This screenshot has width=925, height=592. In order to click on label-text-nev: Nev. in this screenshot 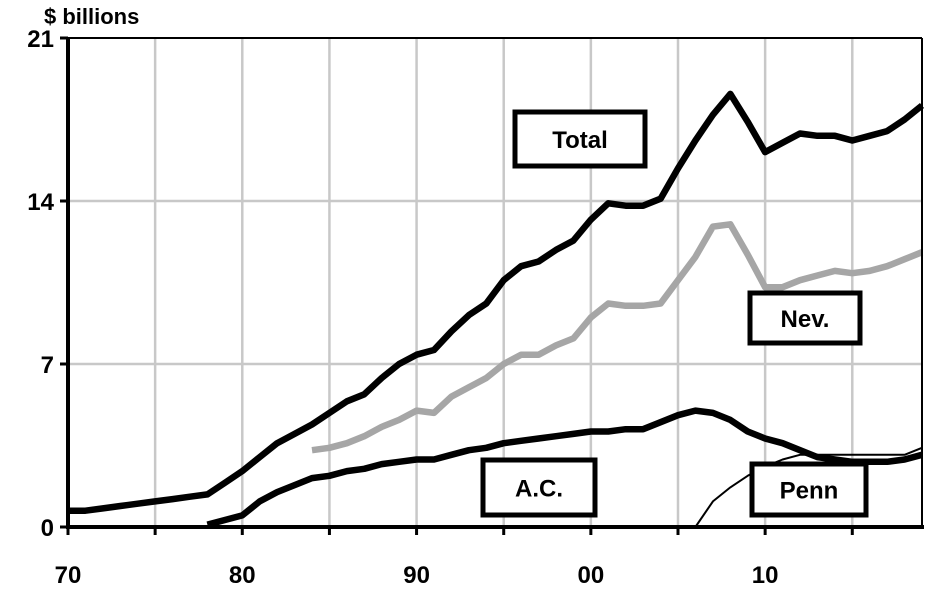, I will do `click(805, 319)`.